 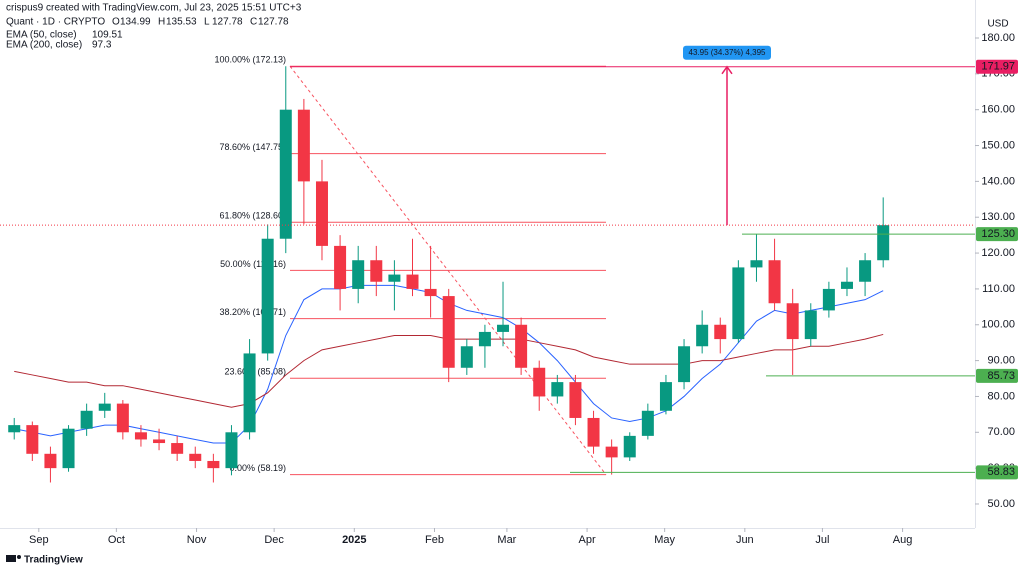 What do you see at coordinates (1001, 376) in the screenshot?
I see `price-box-label: 85.73` at bounding box center [1001, 376].